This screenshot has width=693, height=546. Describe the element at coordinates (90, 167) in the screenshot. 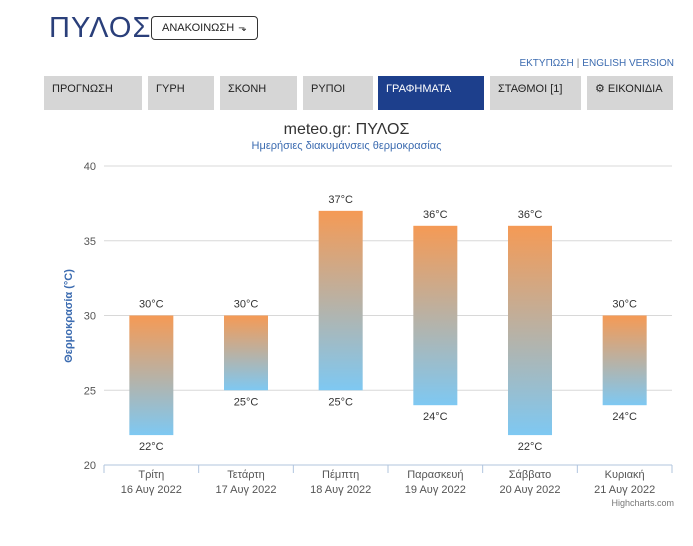

I see `y-tick-label: 40` at that location.